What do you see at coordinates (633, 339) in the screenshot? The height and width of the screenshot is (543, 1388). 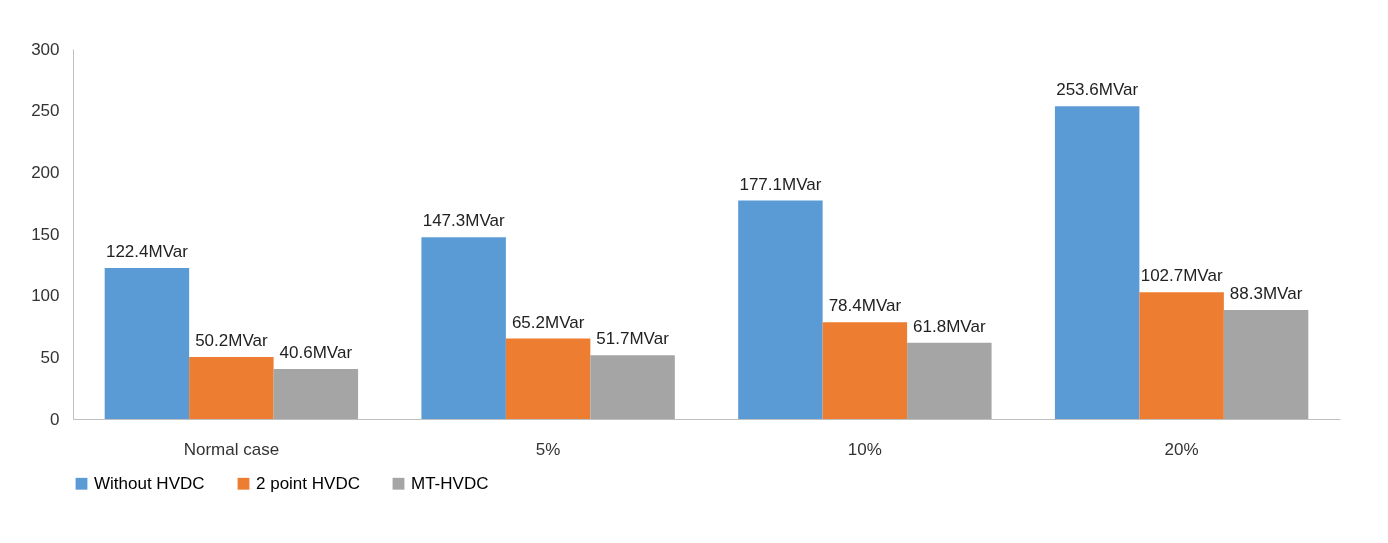 I see `data-label: 51.7MVar` at bounding box center [633, 339].